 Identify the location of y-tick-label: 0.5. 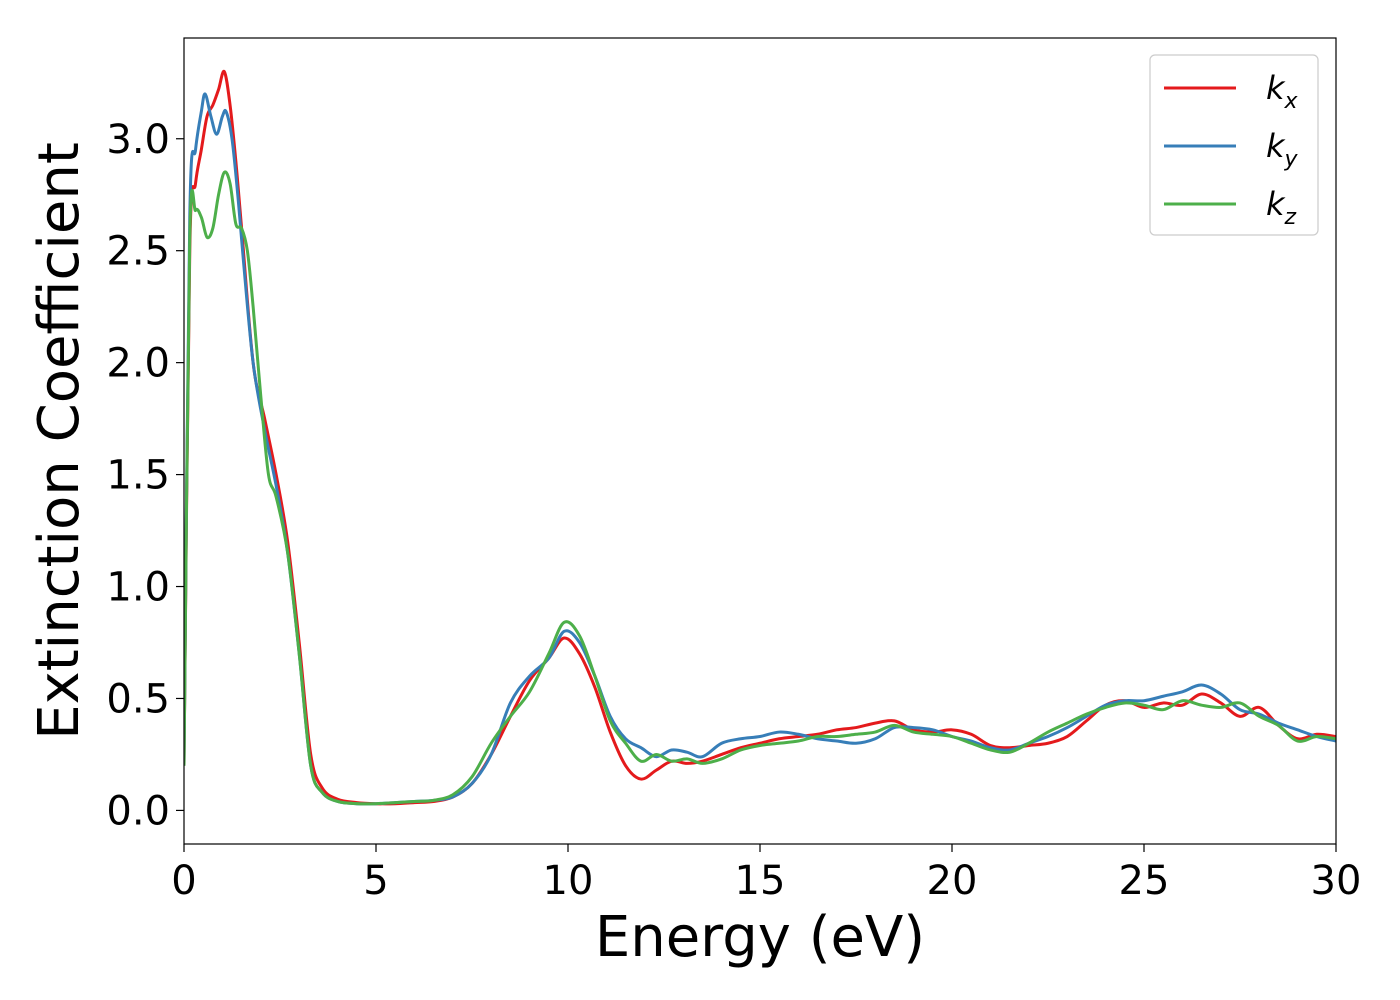
(138, 699).